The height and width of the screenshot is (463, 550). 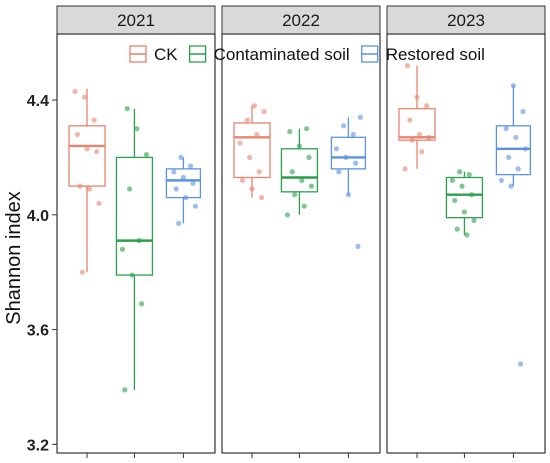 What do you see at coordinates (435, 54) in the screenshot?
I see `legend-label: Restored soil` at bounding box center [435, 54].